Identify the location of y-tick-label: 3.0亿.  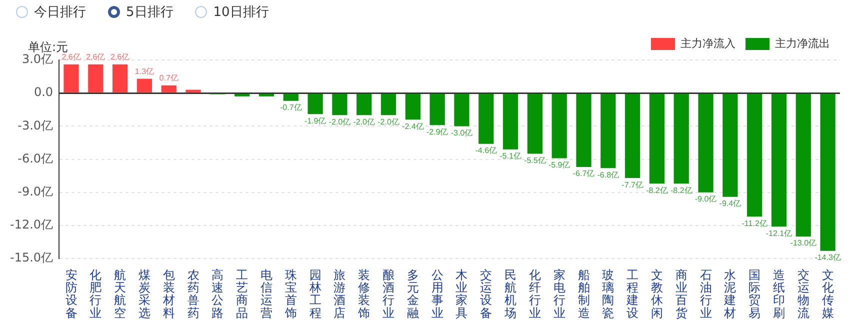
(38, 59).